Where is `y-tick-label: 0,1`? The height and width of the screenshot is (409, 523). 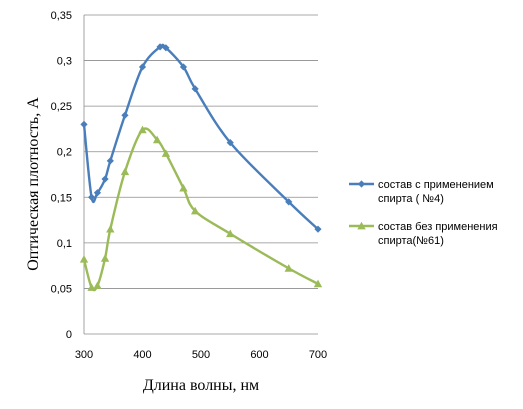
y-tick-label: 0,1 is located at coordinates (64, 244).